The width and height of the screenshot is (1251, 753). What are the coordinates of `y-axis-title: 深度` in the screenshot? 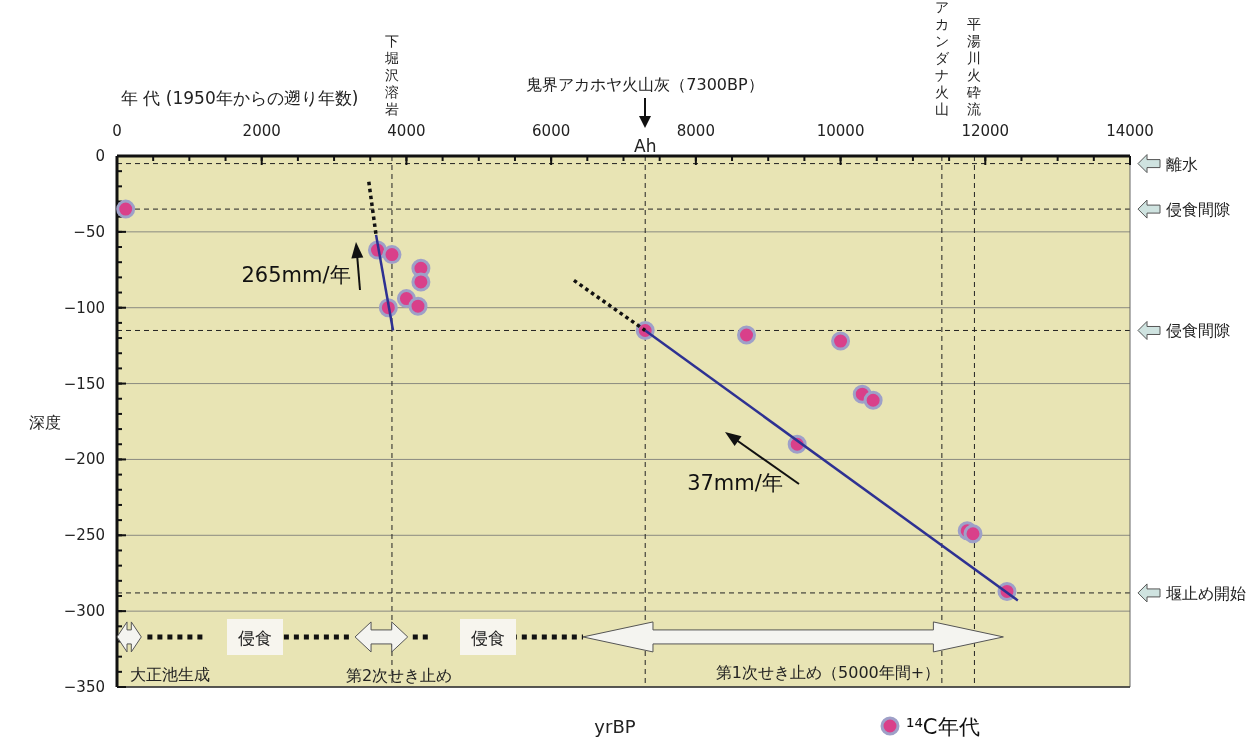 It's located at (45, 422).